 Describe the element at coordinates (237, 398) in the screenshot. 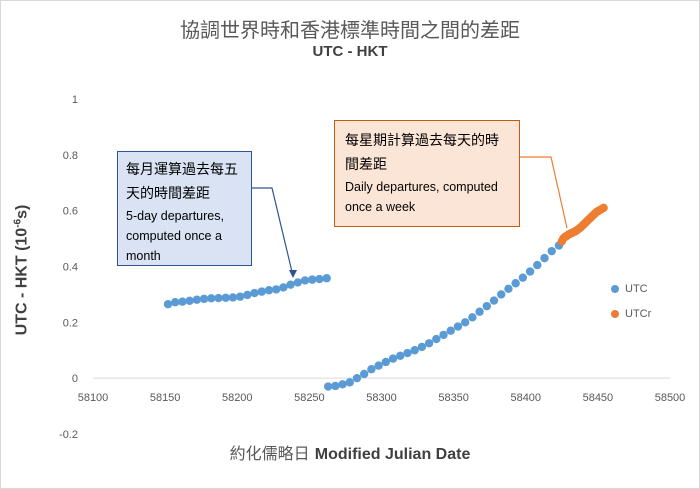

I see `x-tick-label: 58200` at that location.